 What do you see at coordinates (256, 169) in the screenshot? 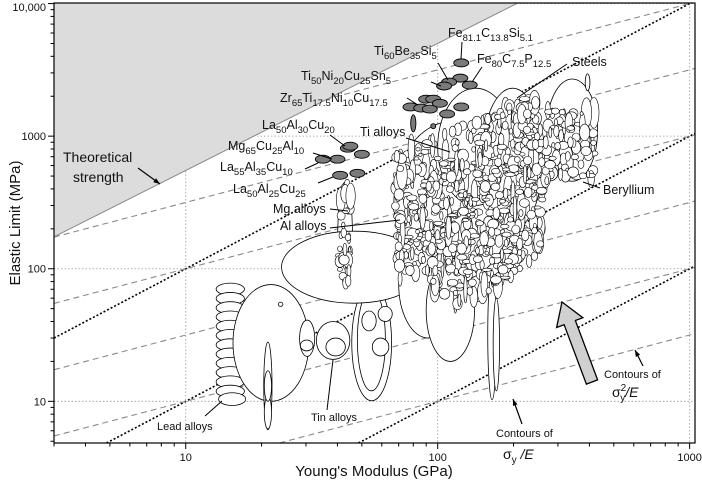
I see `metallic-glass-label: La55Al35Cu10` at bounding box center [256, 169].